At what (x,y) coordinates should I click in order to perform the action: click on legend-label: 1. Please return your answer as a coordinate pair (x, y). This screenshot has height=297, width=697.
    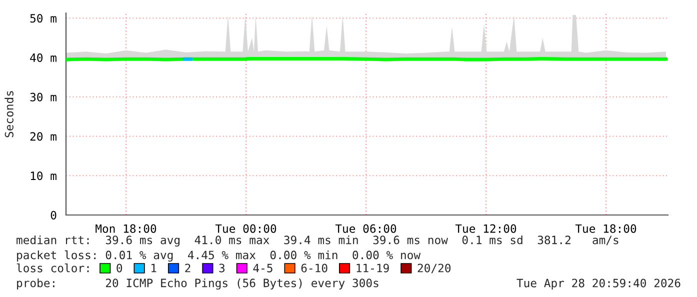
    Looking at the image, I should click on (154, 268).